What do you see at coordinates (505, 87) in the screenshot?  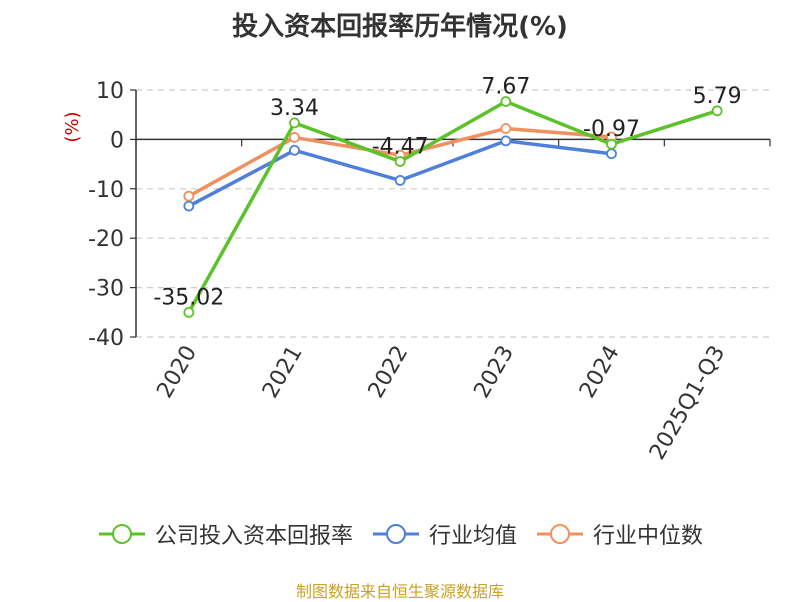 I see `data-label: 7.67` at bounding box center [505, 87].